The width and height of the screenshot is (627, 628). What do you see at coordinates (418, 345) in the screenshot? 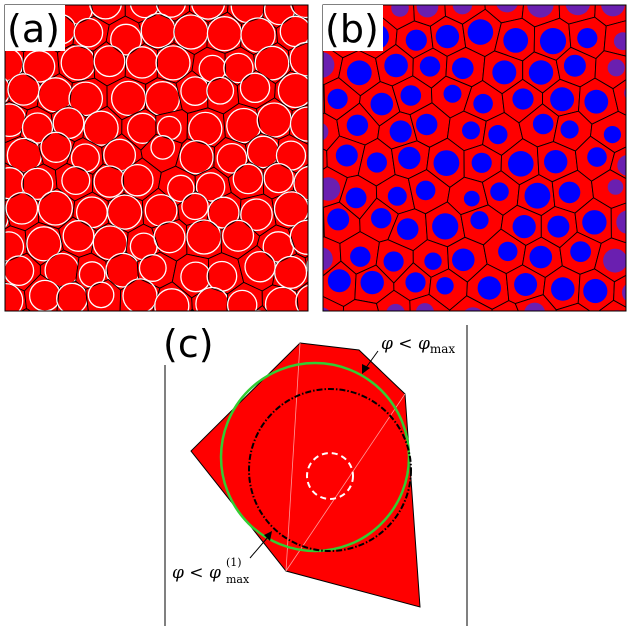
I see `annotation-top: φ < φmax` at bounding box center [418, 345].